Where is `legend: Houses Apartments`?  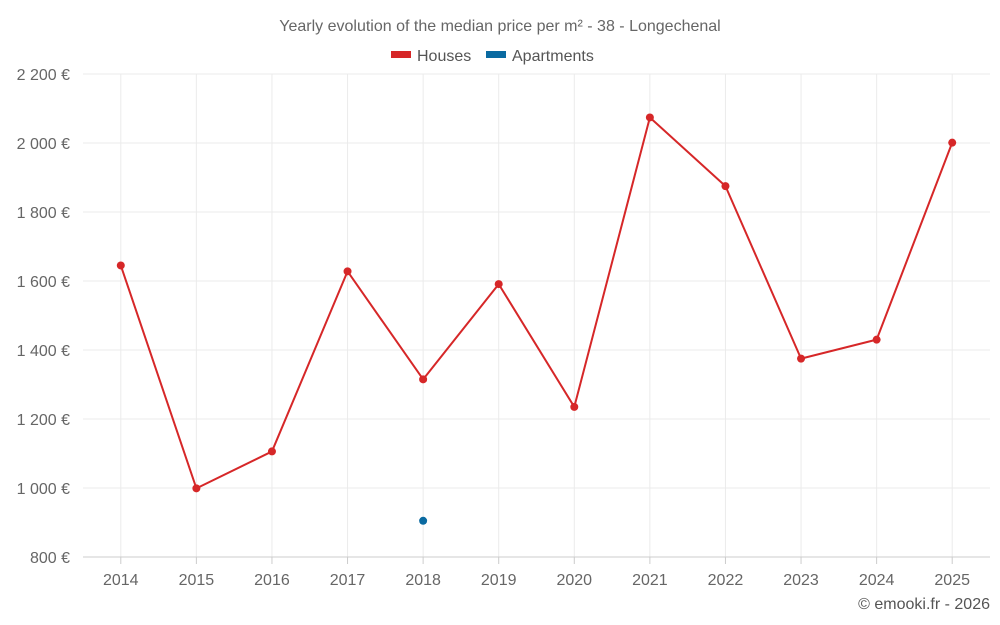
legend: Houses Apartments is located at coordinates (492, 56).